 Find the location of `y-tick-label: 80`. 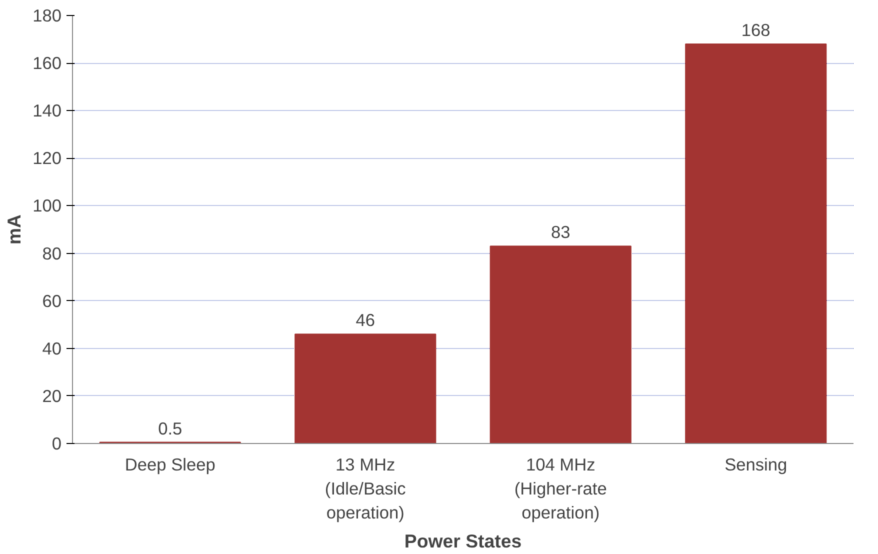

y-tick-label: 80 is located at coordinates (52, 253).